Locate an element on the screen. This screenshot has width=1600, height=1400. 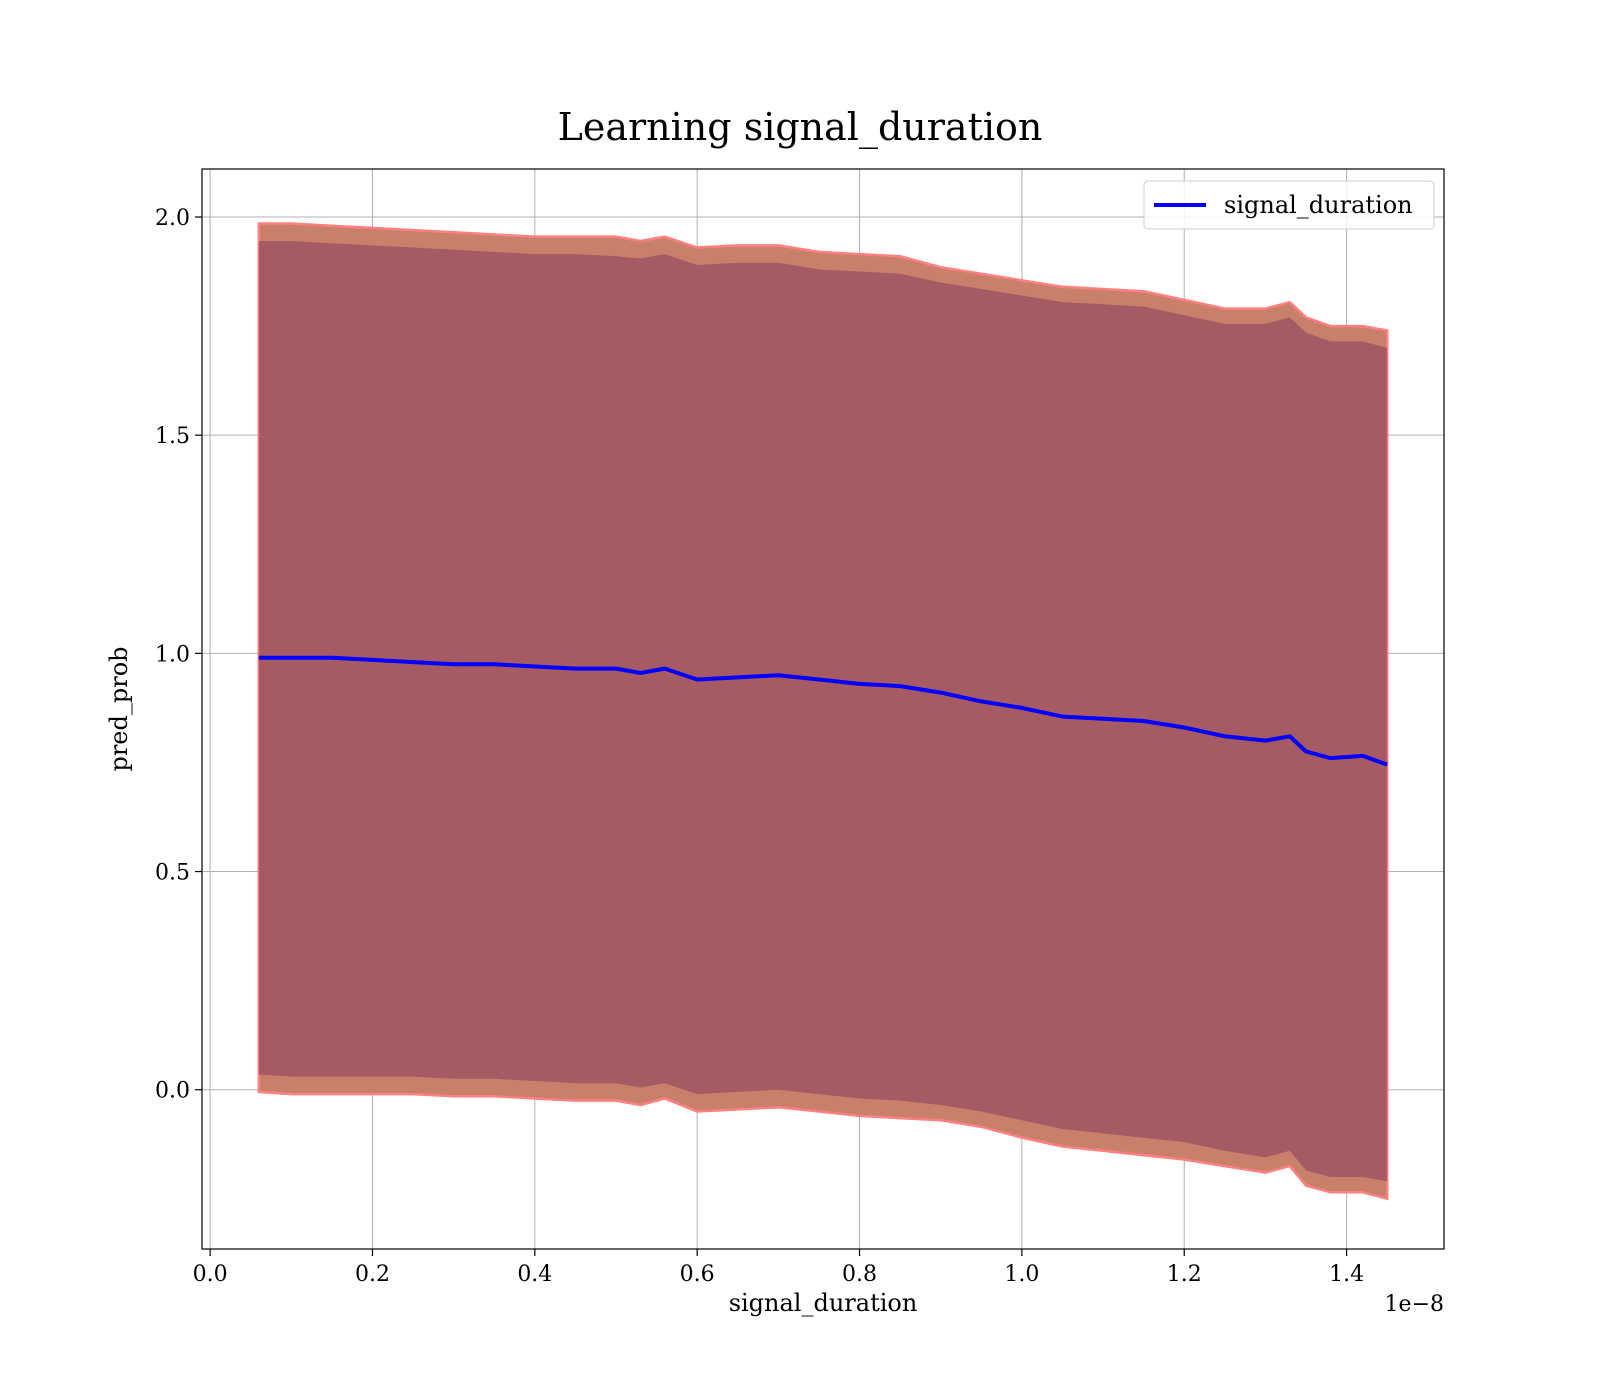
x-tick-label: 0.8 is located at coordinates (859, 1274).